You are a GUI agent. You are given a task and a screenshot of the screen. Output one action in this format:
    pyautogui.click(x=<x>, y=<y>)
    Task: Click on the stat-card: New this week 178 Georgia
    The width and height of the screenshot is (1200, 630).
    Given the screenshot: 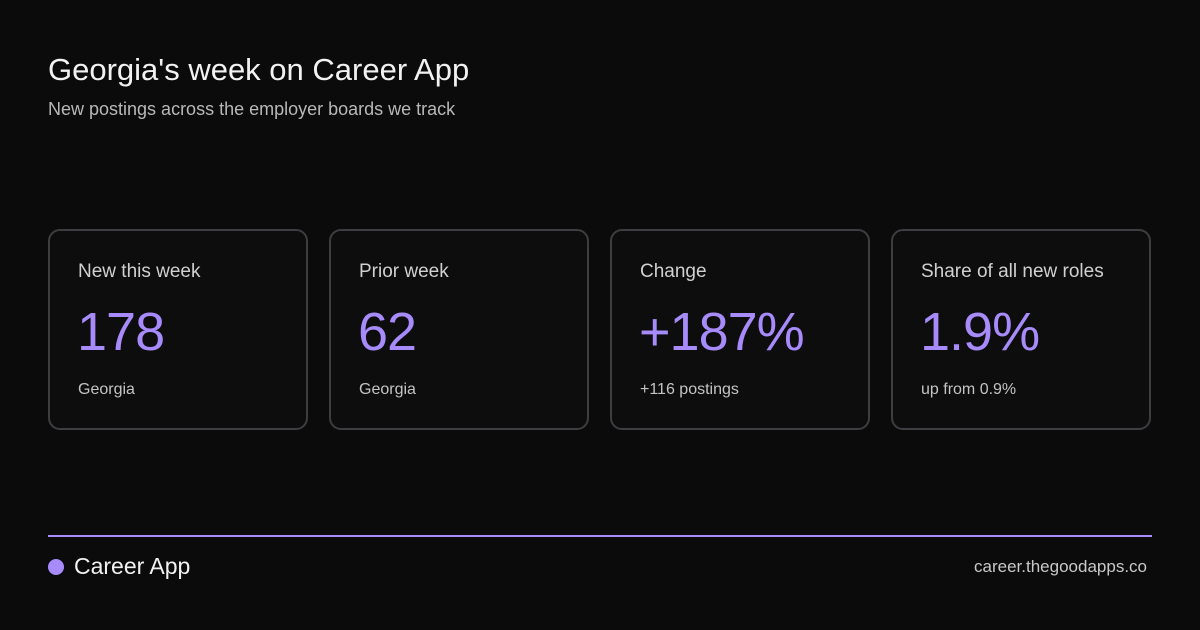 What is the action you would take?
    pyautogui.click(x=178, y=329)
    